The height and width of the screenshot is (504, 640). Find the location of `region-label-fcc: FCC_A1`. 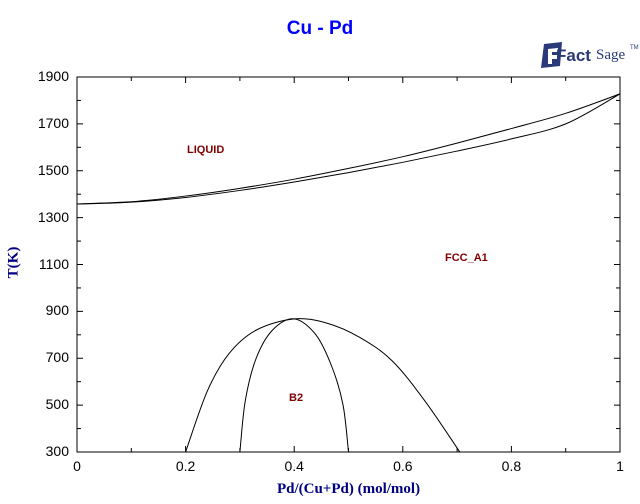

region-label-fcc: FCC_A1 is located at coordinates (466, 258).